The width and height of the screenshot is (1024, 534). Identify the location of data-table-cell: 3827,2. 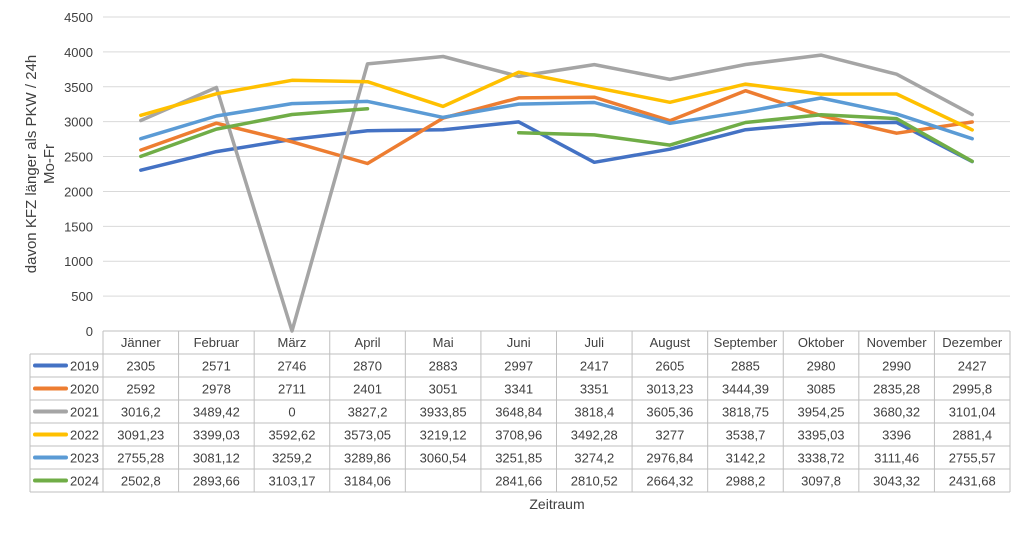
(368, 412).